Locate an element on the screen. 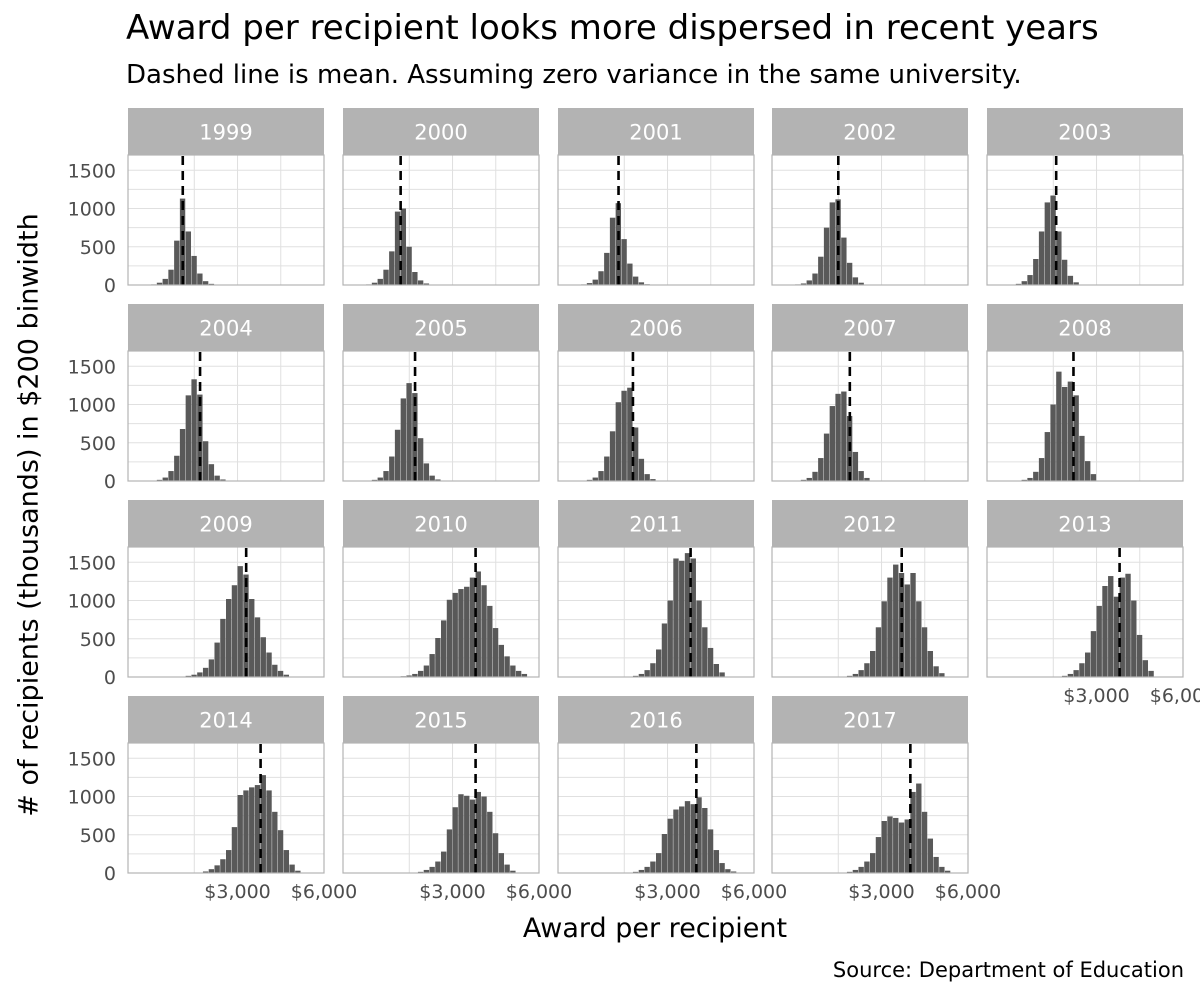  y-tick-label: 0 is located at coordinates (110, 482).